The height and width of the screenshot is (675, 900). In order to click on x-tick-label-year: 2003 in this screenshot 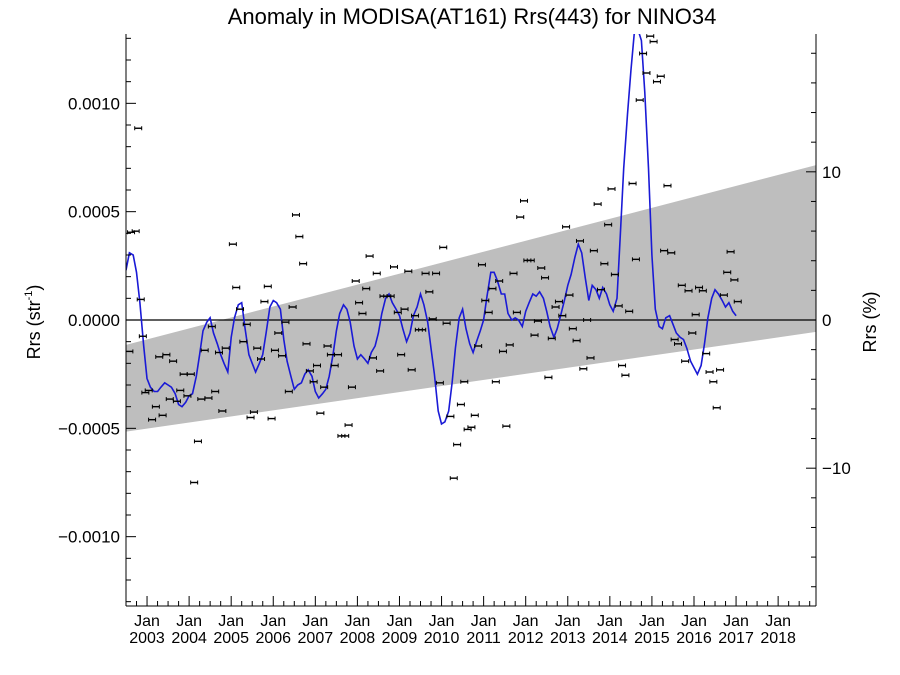, I will do `click(147, 638)`.